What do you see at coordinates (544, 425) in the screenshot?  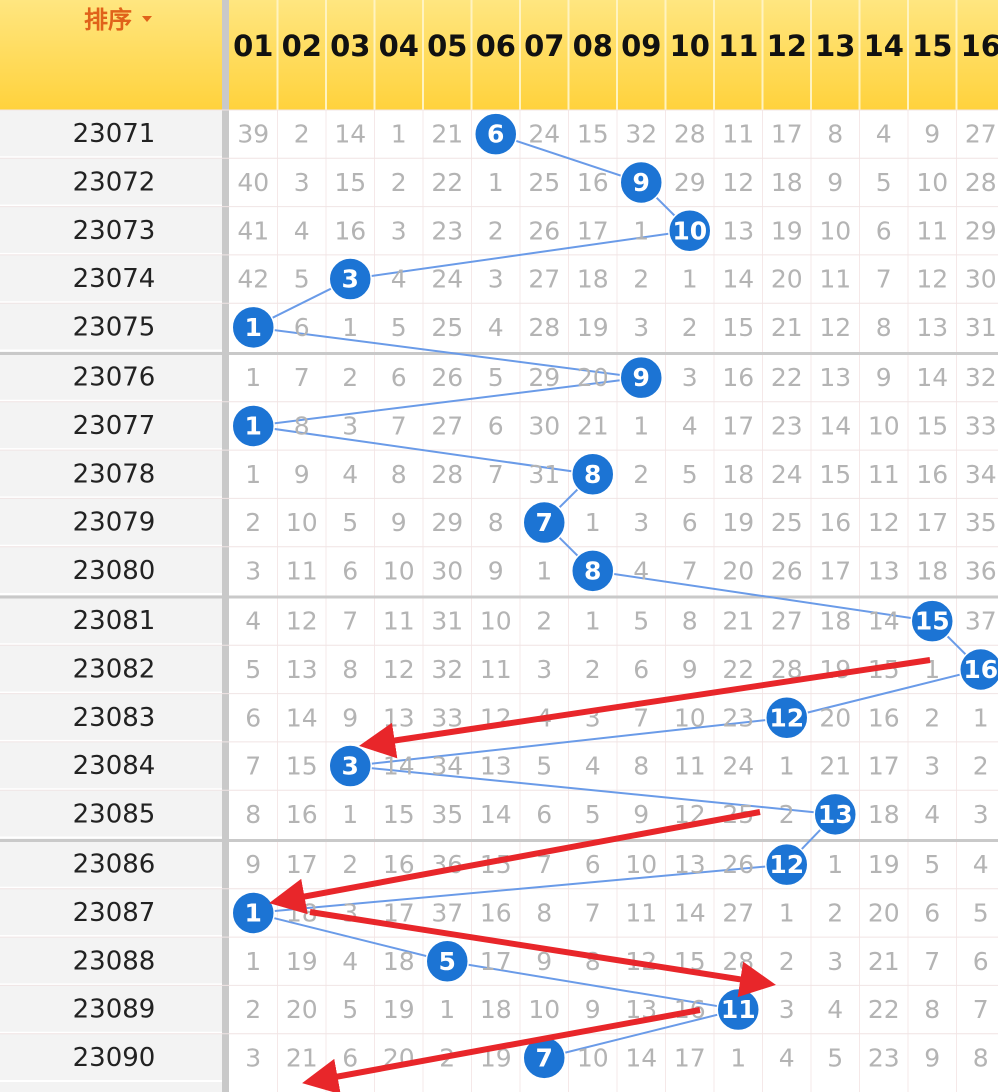 I see `omission-value: 30` at bounding box center [544, 425].